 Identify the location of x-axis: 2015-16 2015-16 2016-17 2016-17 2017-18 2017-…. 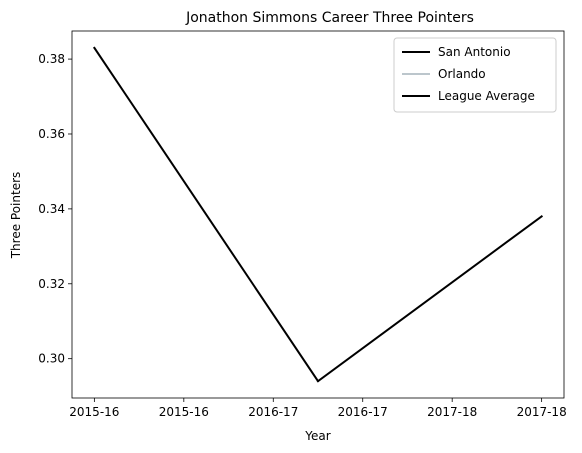
(318, 408).